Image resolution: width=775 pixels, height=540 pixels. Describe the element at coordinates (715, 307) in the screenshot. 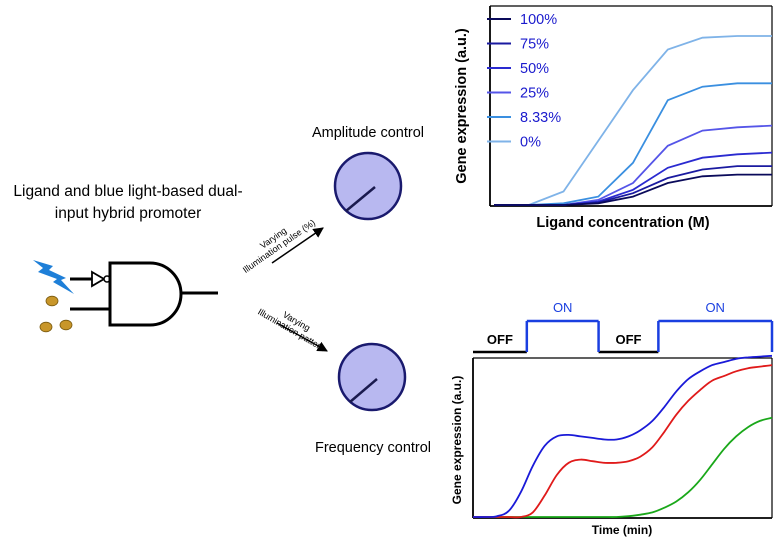

I see `illumination-label-3: ON` at that location.